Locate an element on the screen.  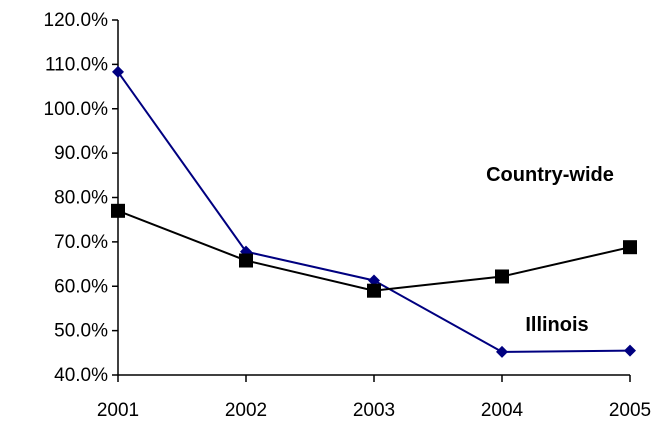
y-tick-label: 50.0% is located at coordinates (81, 331).